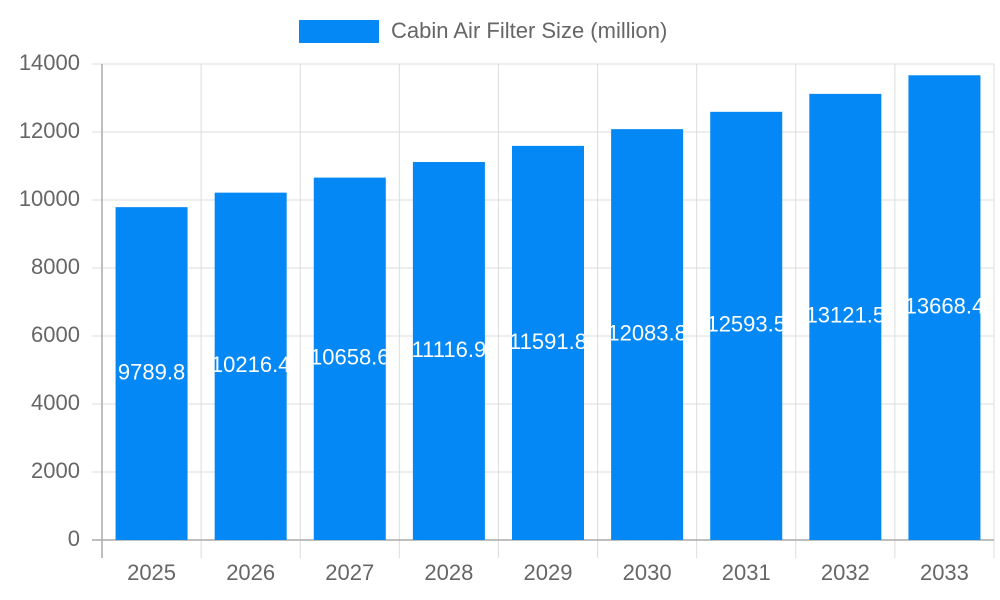 This screenshot has width=1000, height=600. I want to click on y-tick-label: 14000, so click(49, 62).